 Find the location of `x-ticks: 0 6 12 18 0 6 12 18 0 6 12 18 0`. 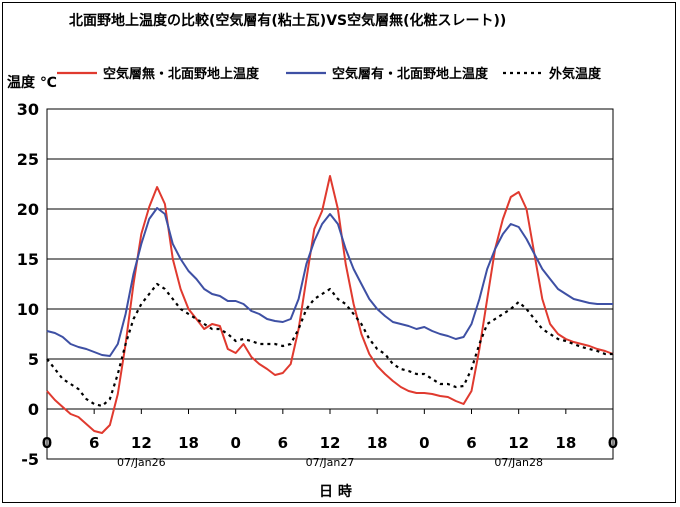

x-ticks: 0 6 12 18 0 6 12 18 0 6 12 18 0 is located at coordinates (330, 443).